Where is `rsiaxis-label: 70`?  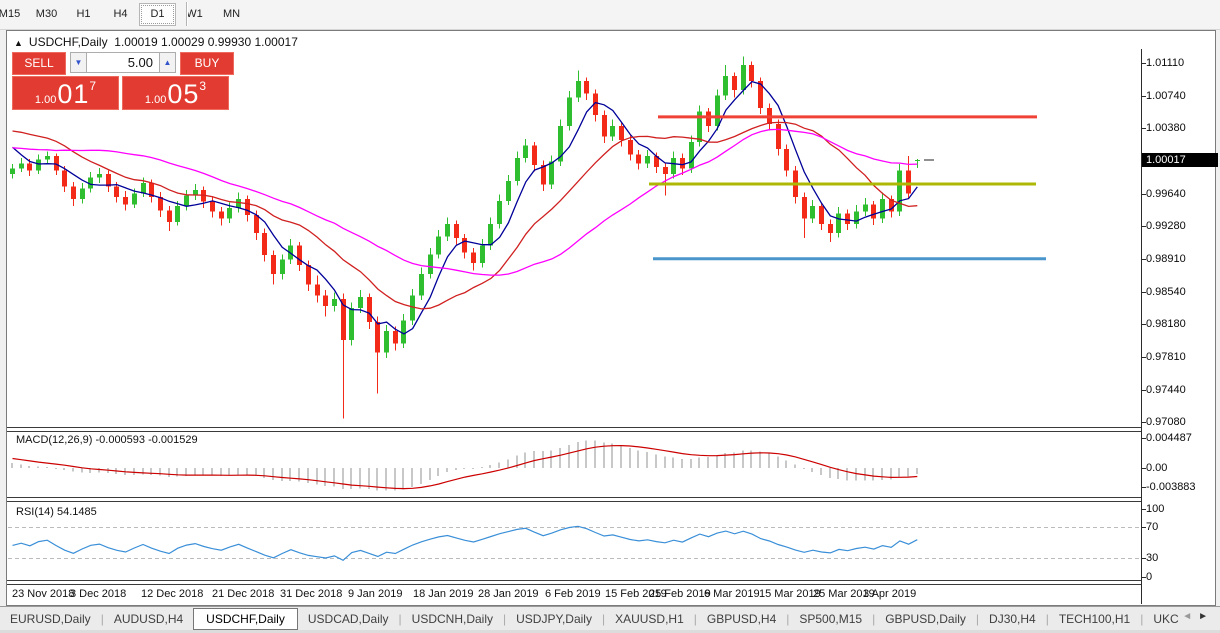
rsiaxis-label: 70 is located at coordinates (1152, 527).